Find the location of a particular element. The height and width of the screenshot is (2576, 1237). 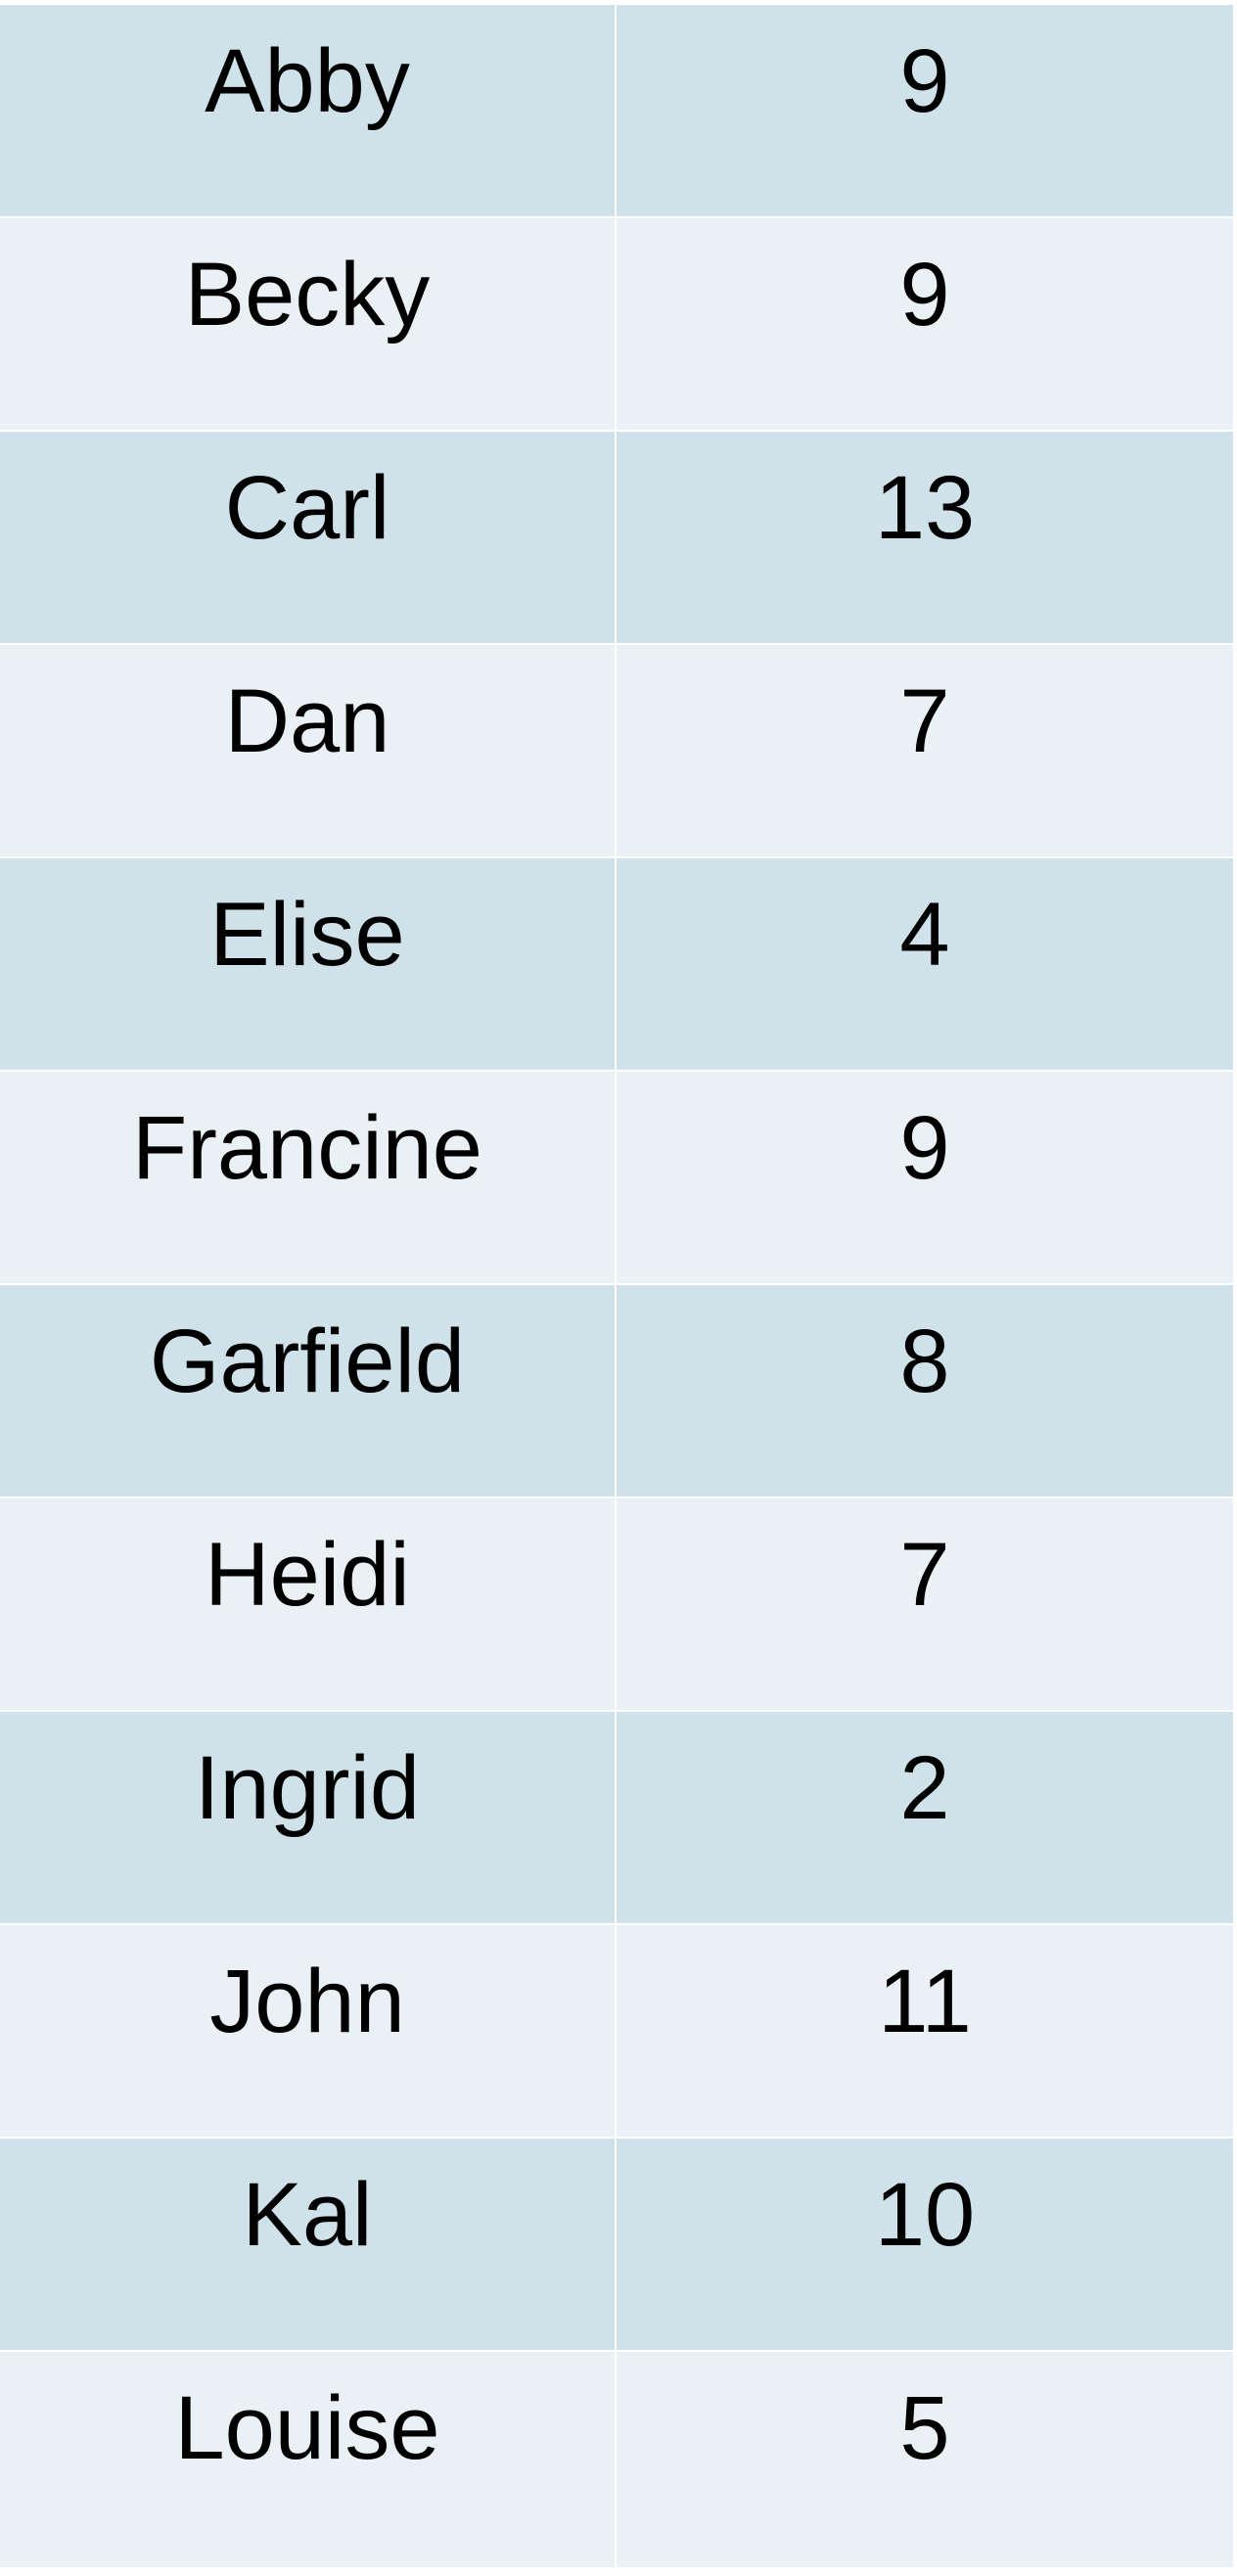

table-row: Abby 9 is located at coordinates (616, 111).